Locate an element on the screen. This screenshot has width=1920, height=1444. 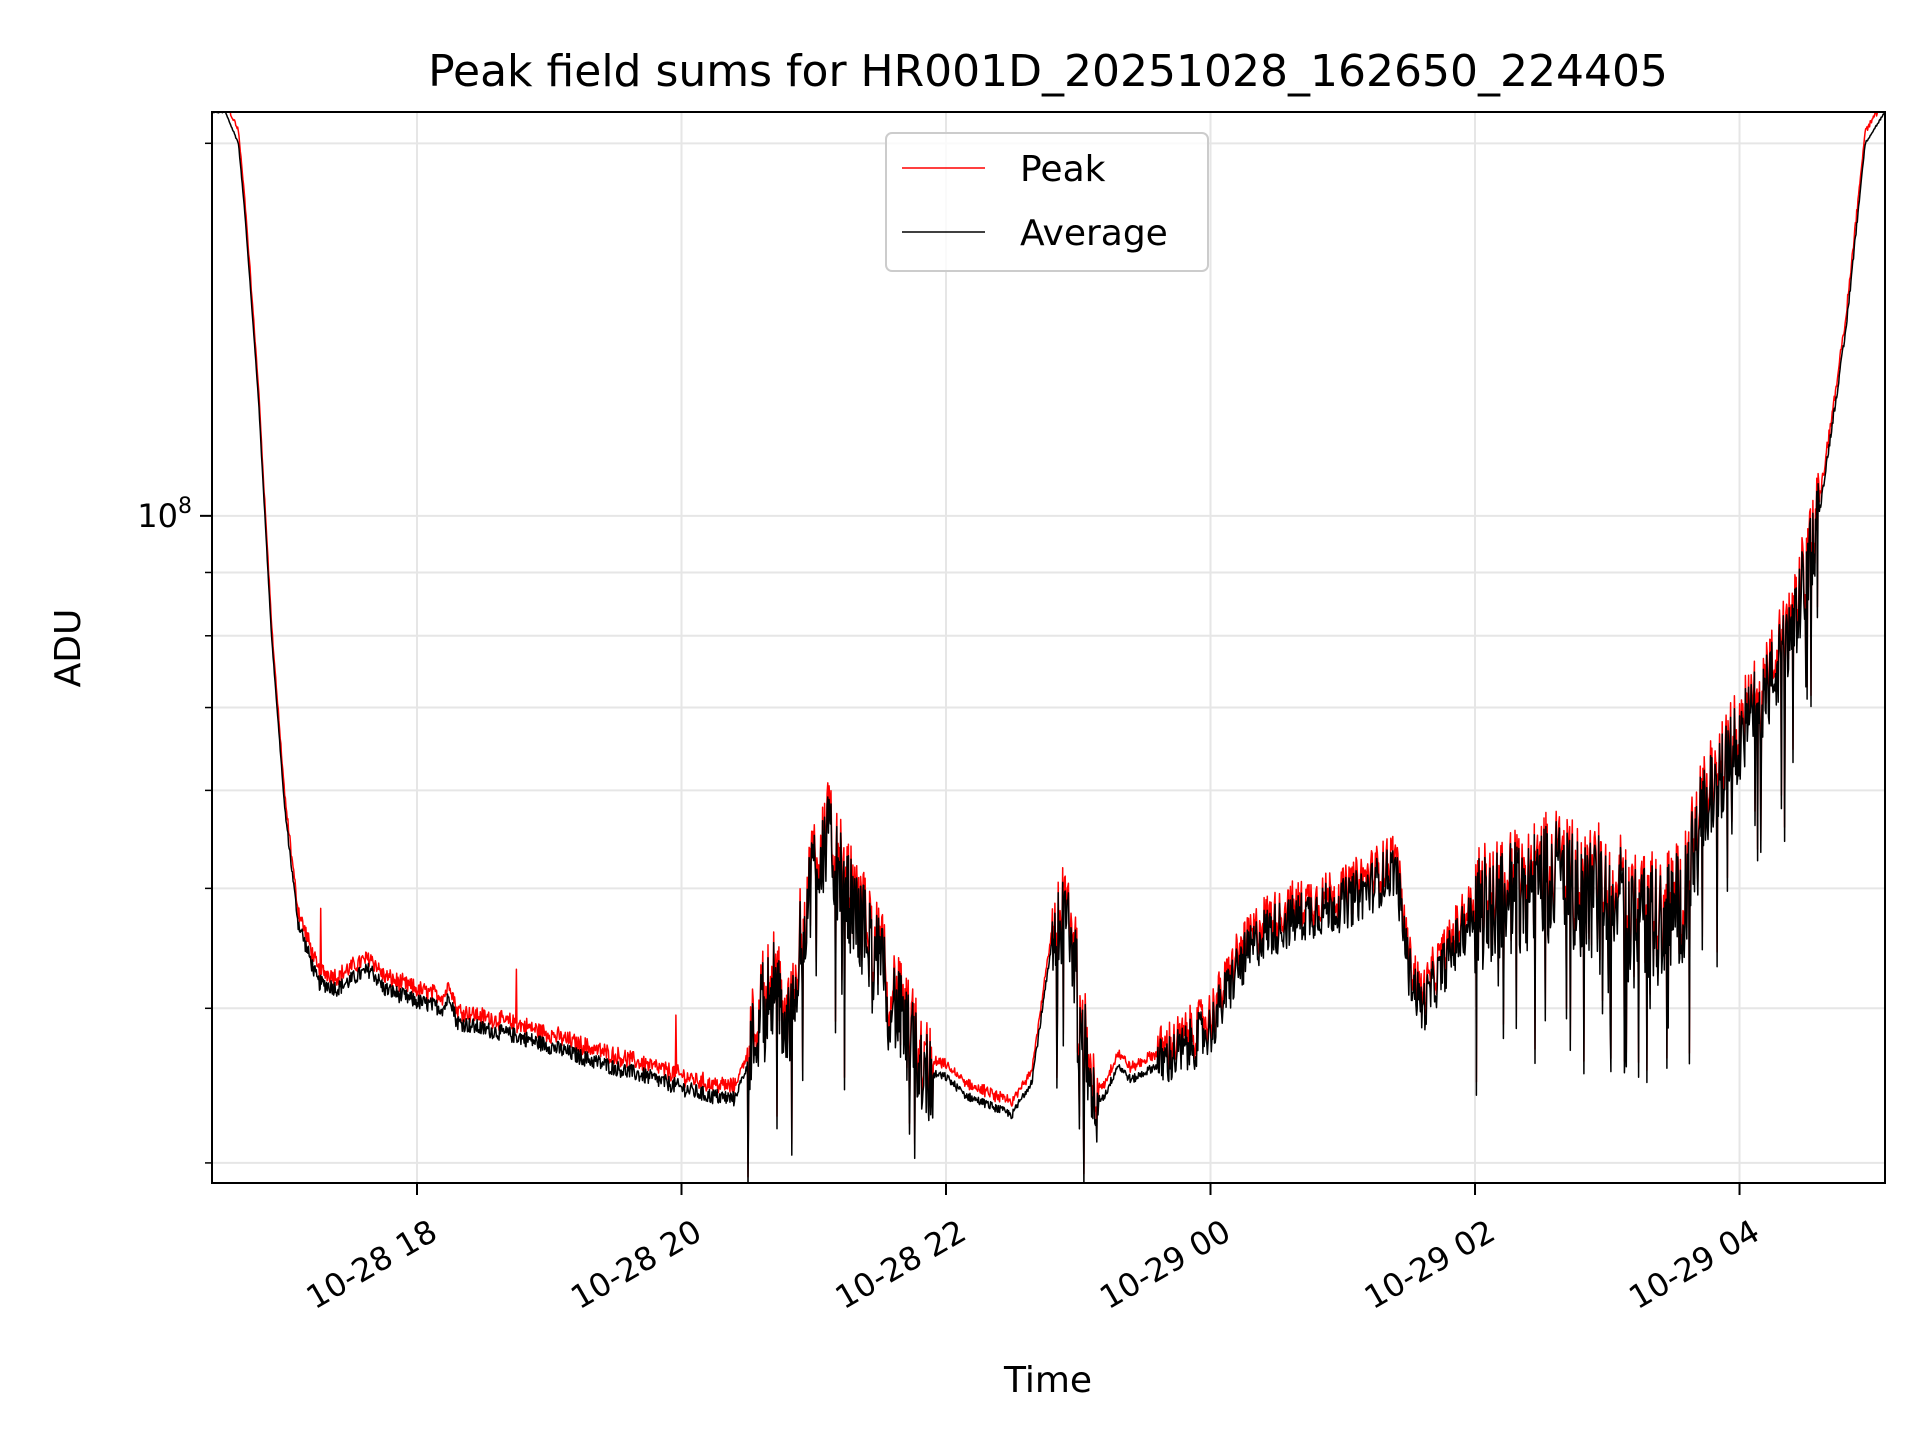
y-tick-label: 108 is located at coordinates (164, 514).